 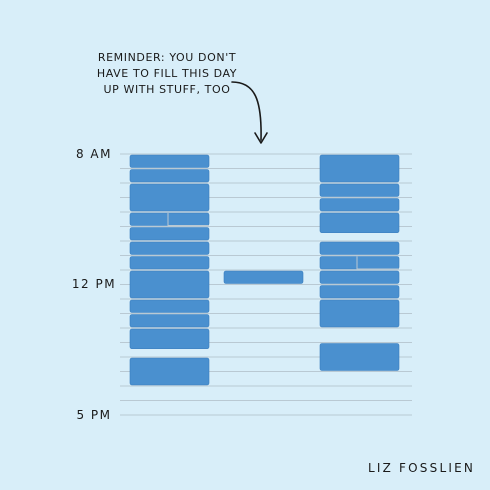 I want to click on reminder-line-1: REMINDER: YOU DON'T, so click(x=167, y=57).